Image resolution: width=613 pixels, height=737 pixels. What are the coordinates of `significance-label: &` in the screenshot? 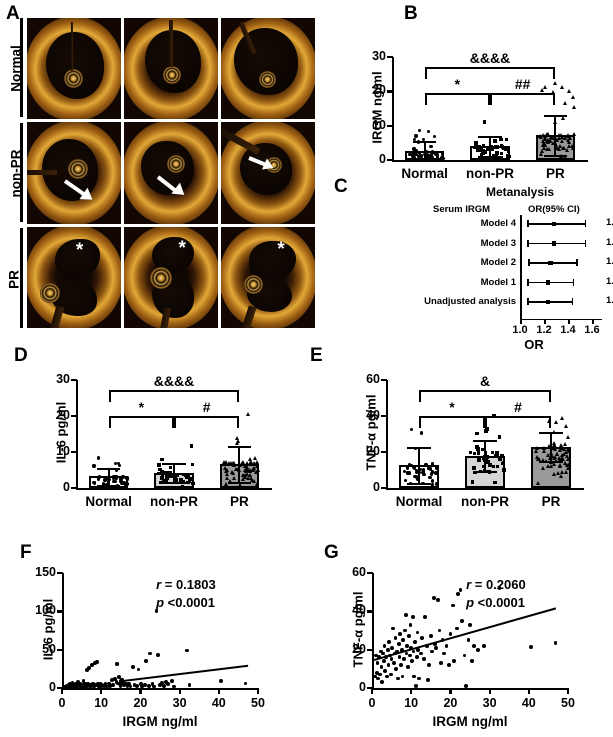 It's located at (485, 381).